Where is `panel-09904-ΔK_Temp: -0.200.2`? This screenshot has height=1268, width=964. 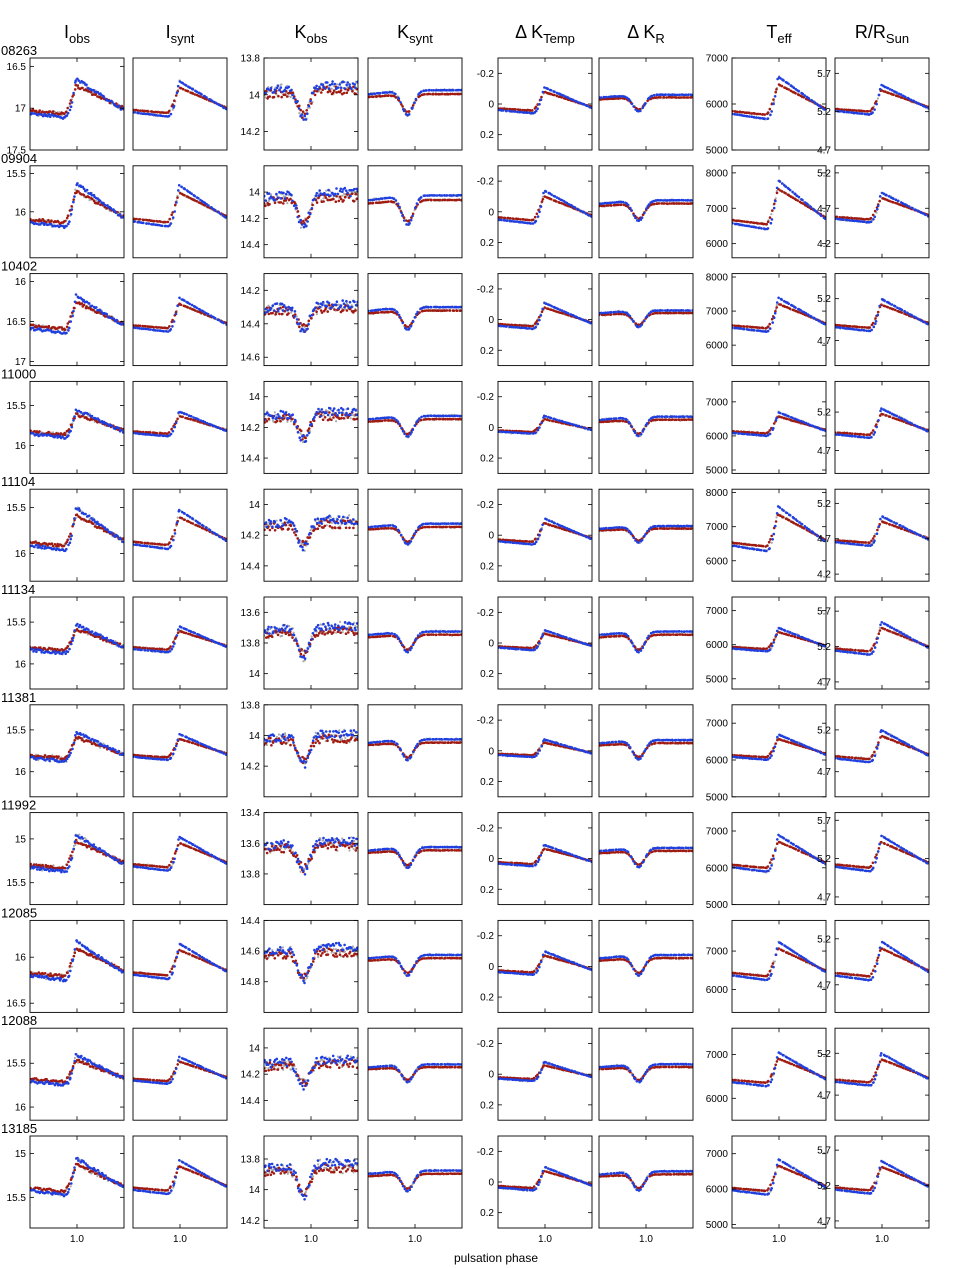
panel-09904-ΔK_Temp: -0.200.2 is located at coordinates (535, 212).